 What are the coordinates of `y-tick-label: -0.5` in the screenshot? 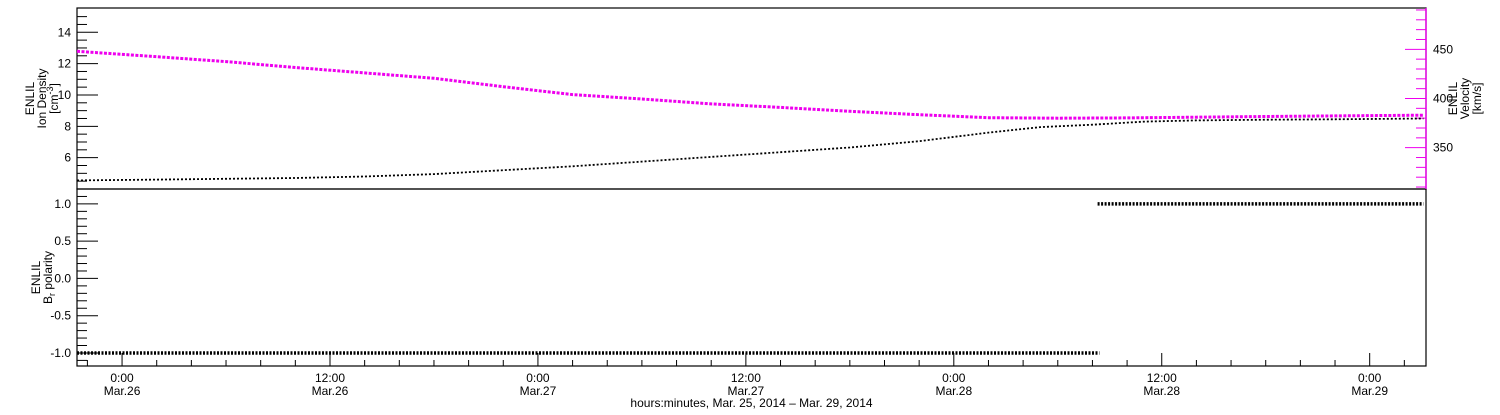 It's located at (60, 316).